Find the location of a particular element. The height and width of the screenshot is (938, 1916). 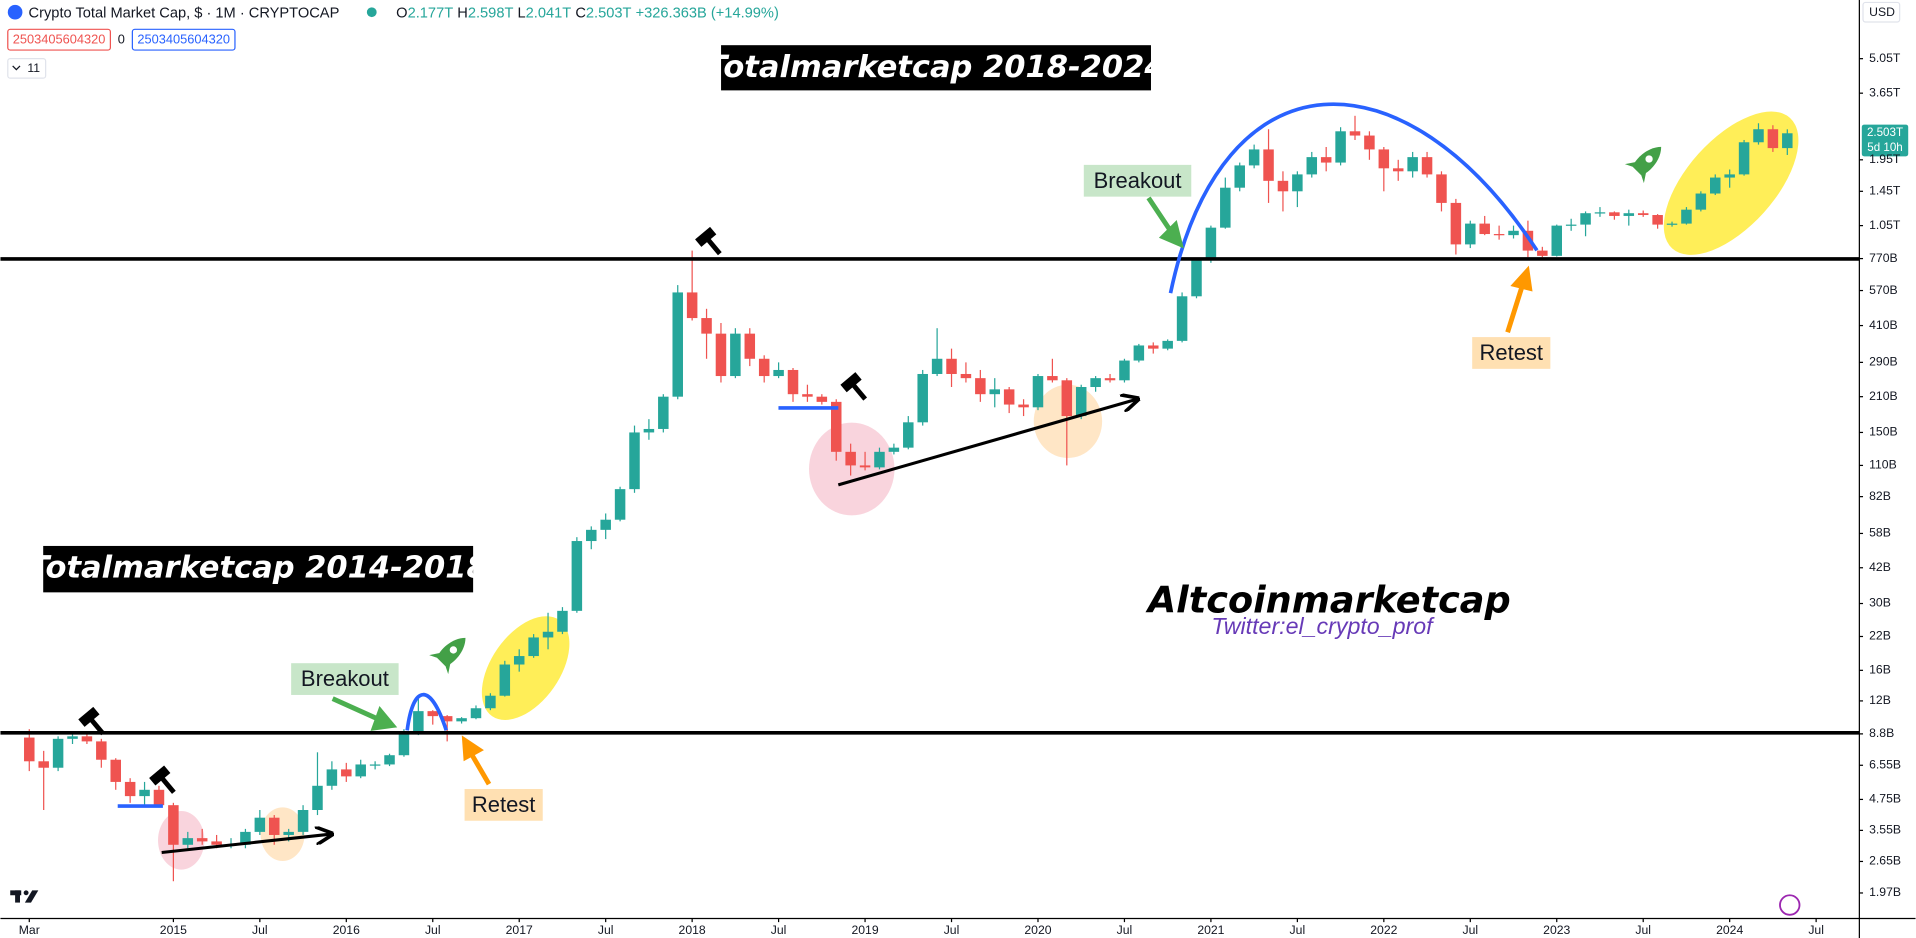

watermark-handle: Twitter:el_crypto_prof is located at coordinates (1323, 626).